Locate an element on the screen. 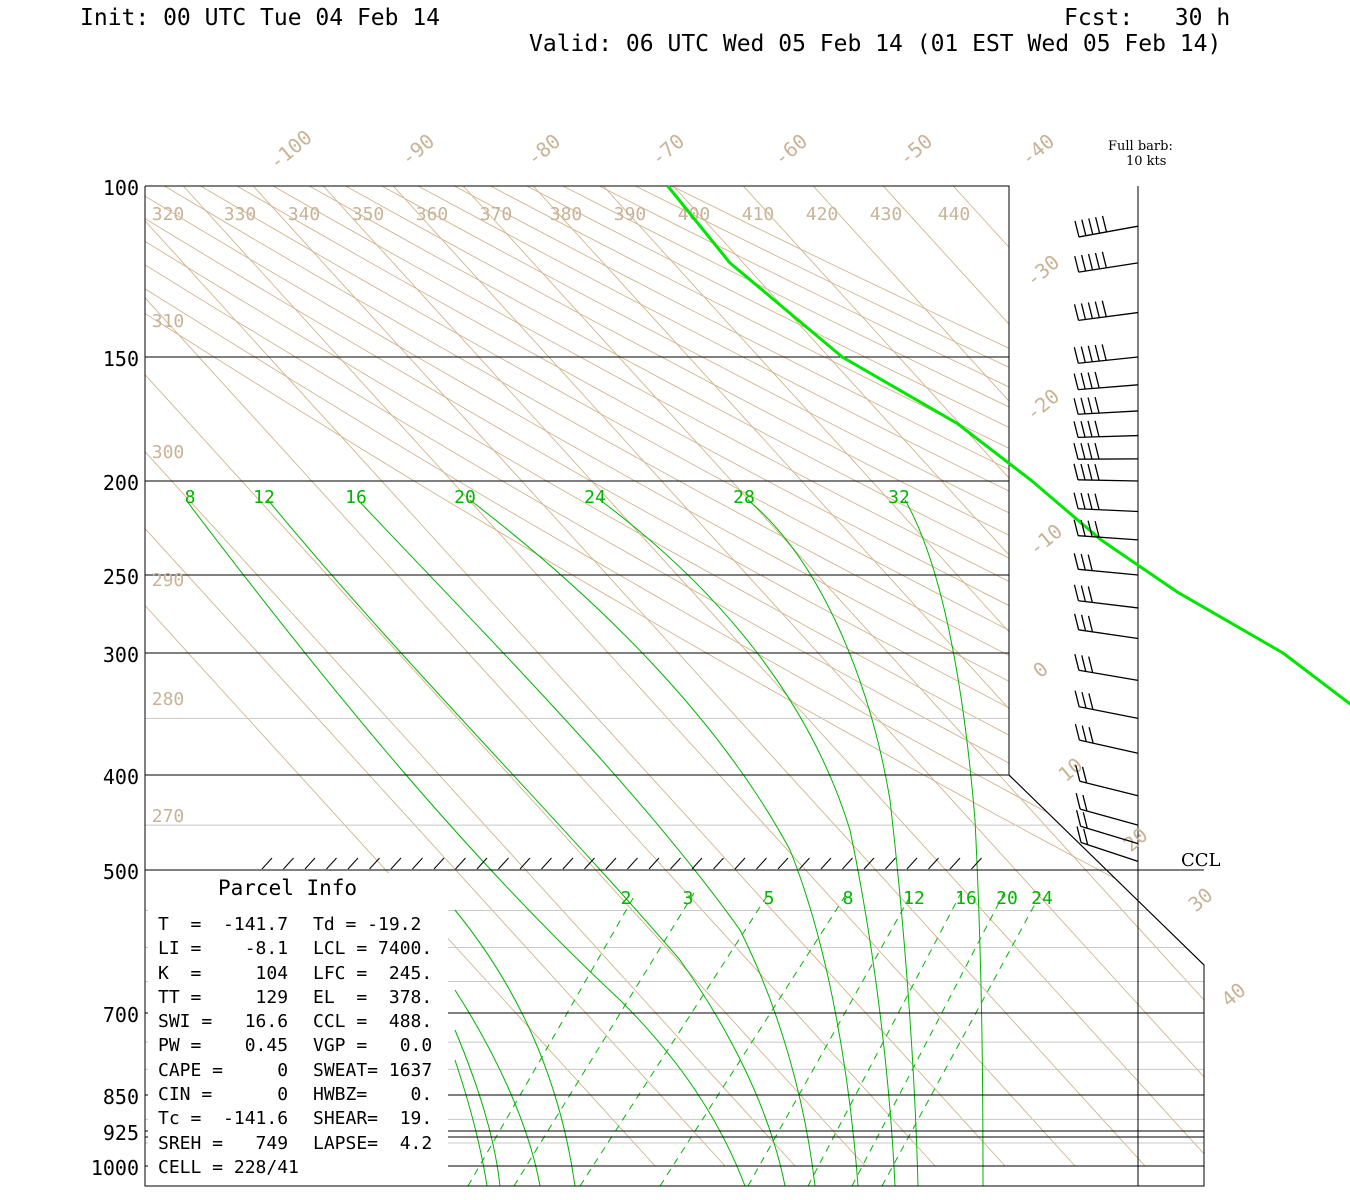 This screenshot has width=1350, height=1200. parcel-info-left: CELL = 228/41 is located at coordinates (228, 1167).